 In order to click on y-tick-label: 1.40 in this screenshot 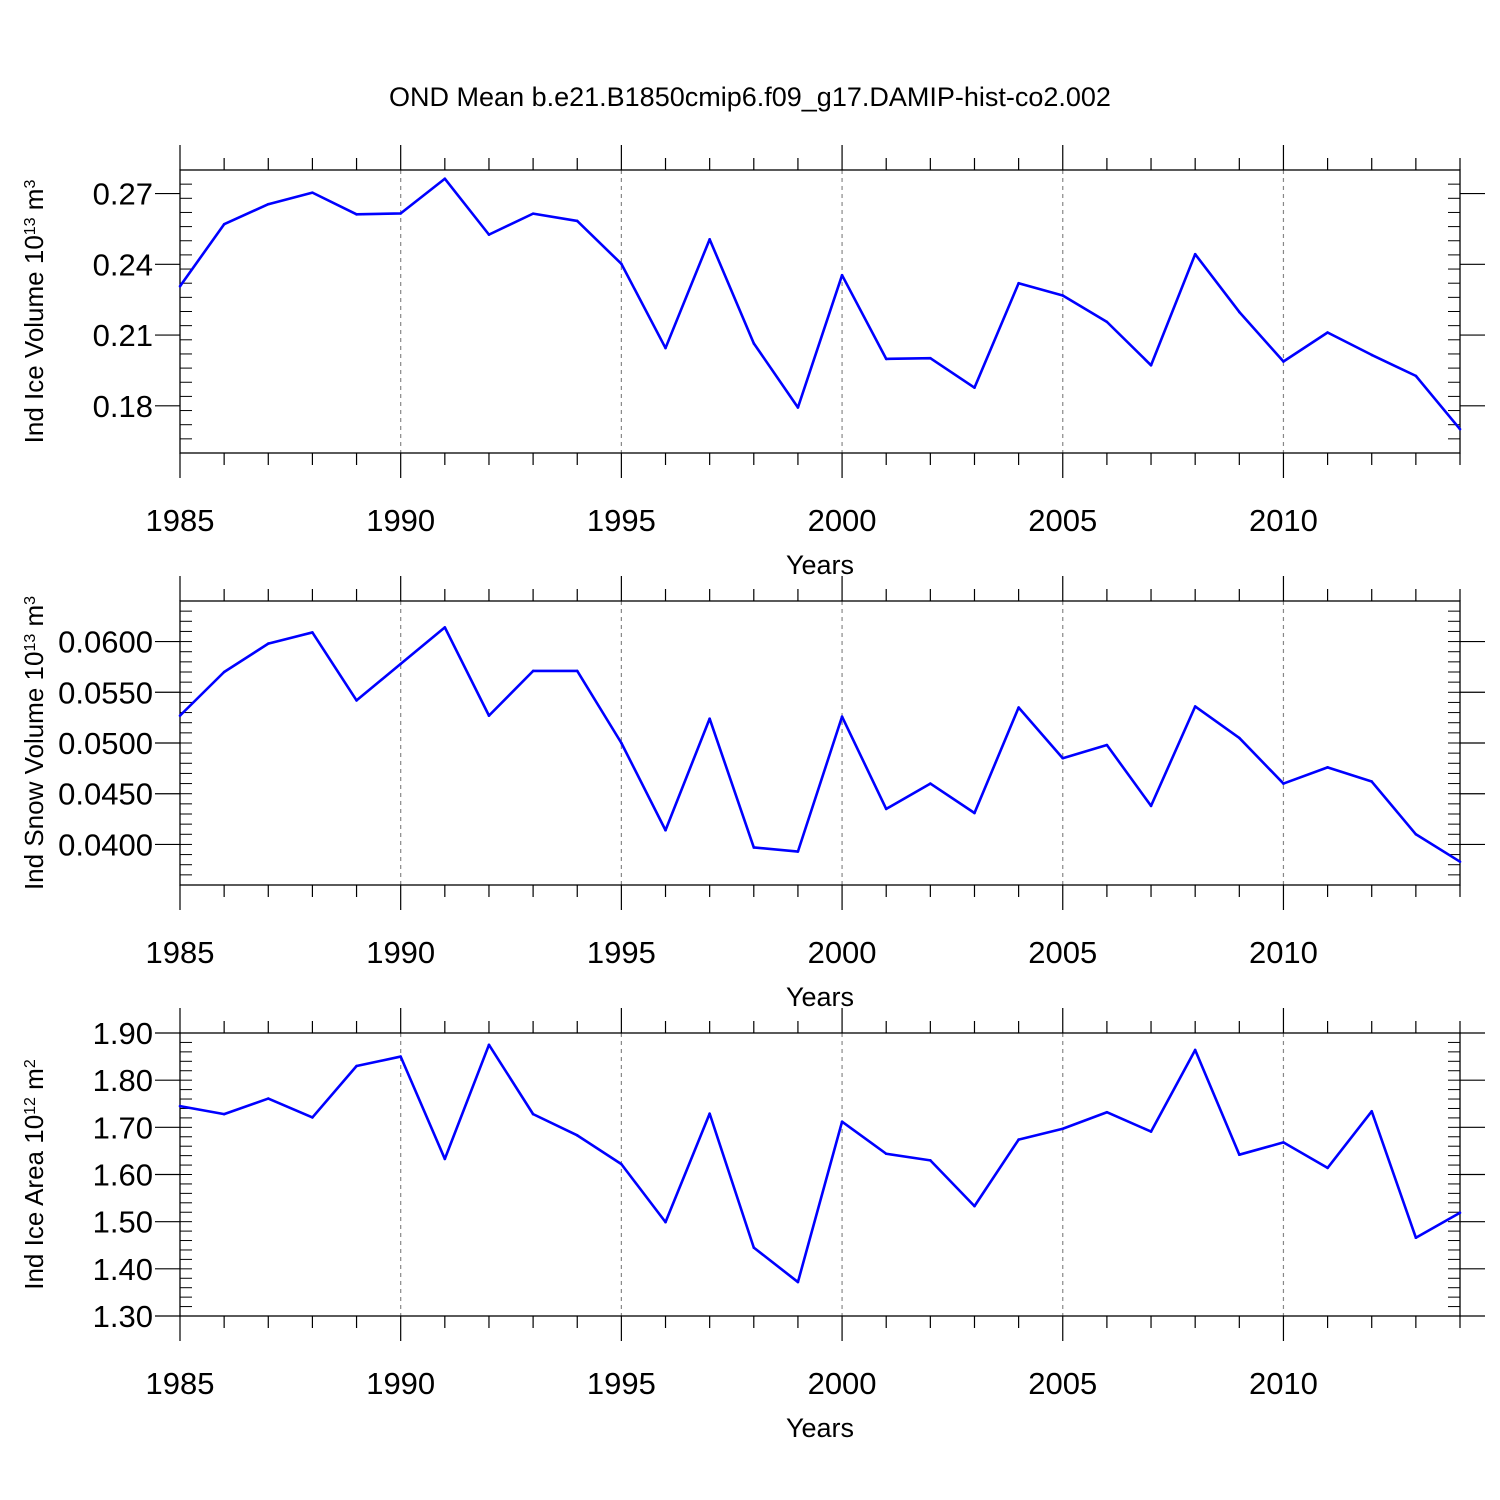, I will do `click(123, 1269)`.